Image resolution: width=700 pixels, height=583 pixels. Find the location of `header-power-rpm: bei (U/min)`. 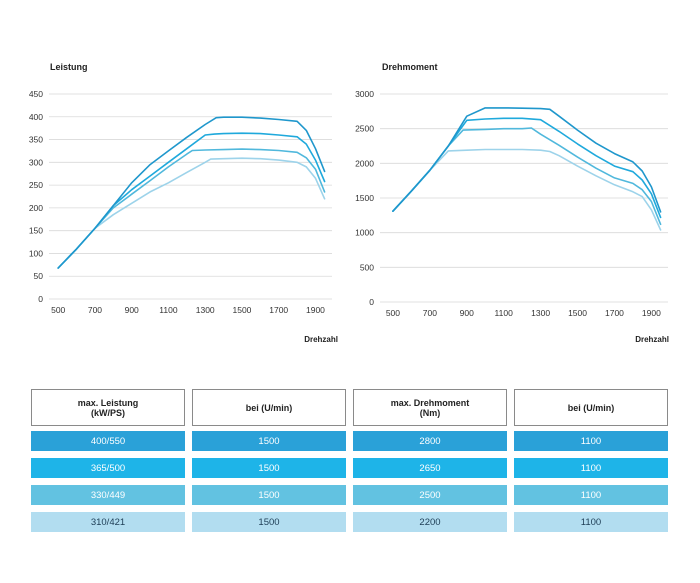

header-power-rpm: bei (U/min) is located at coordinates (269, 407).